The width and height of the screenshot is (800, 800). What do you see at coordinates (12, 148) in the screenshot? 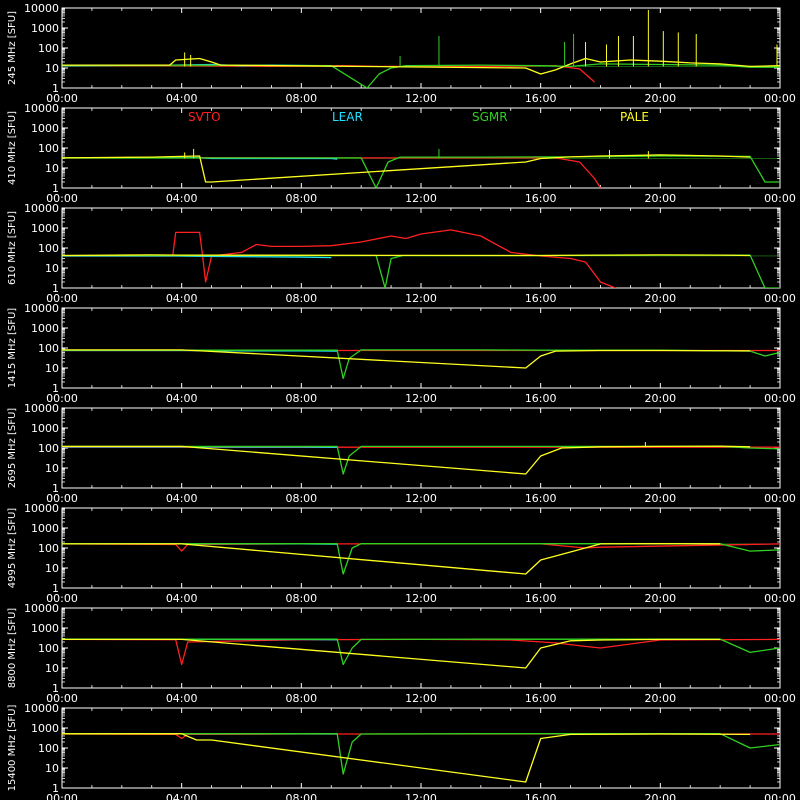
I see `y-axis-label: 410 MHz [SFU]` at bounding box center [12, 148].